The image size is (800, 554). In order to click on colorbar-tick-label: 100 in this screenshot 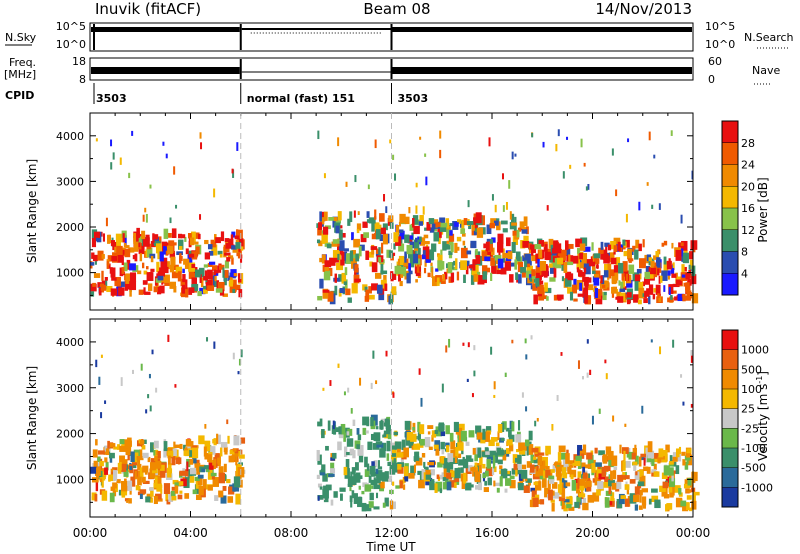, I will do `click(751, 389)`.